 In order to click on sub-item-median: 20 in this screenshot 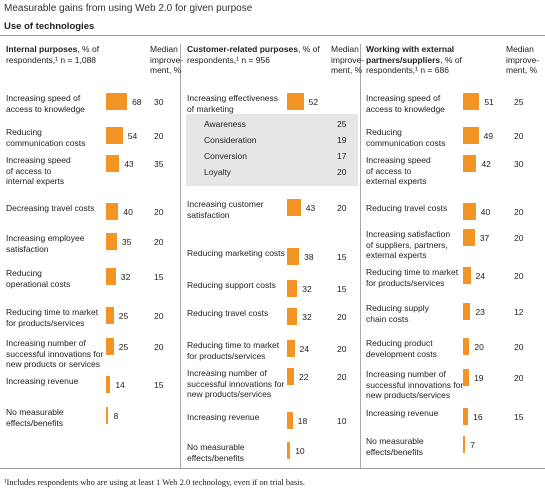, I will do `click(342, 172)`.